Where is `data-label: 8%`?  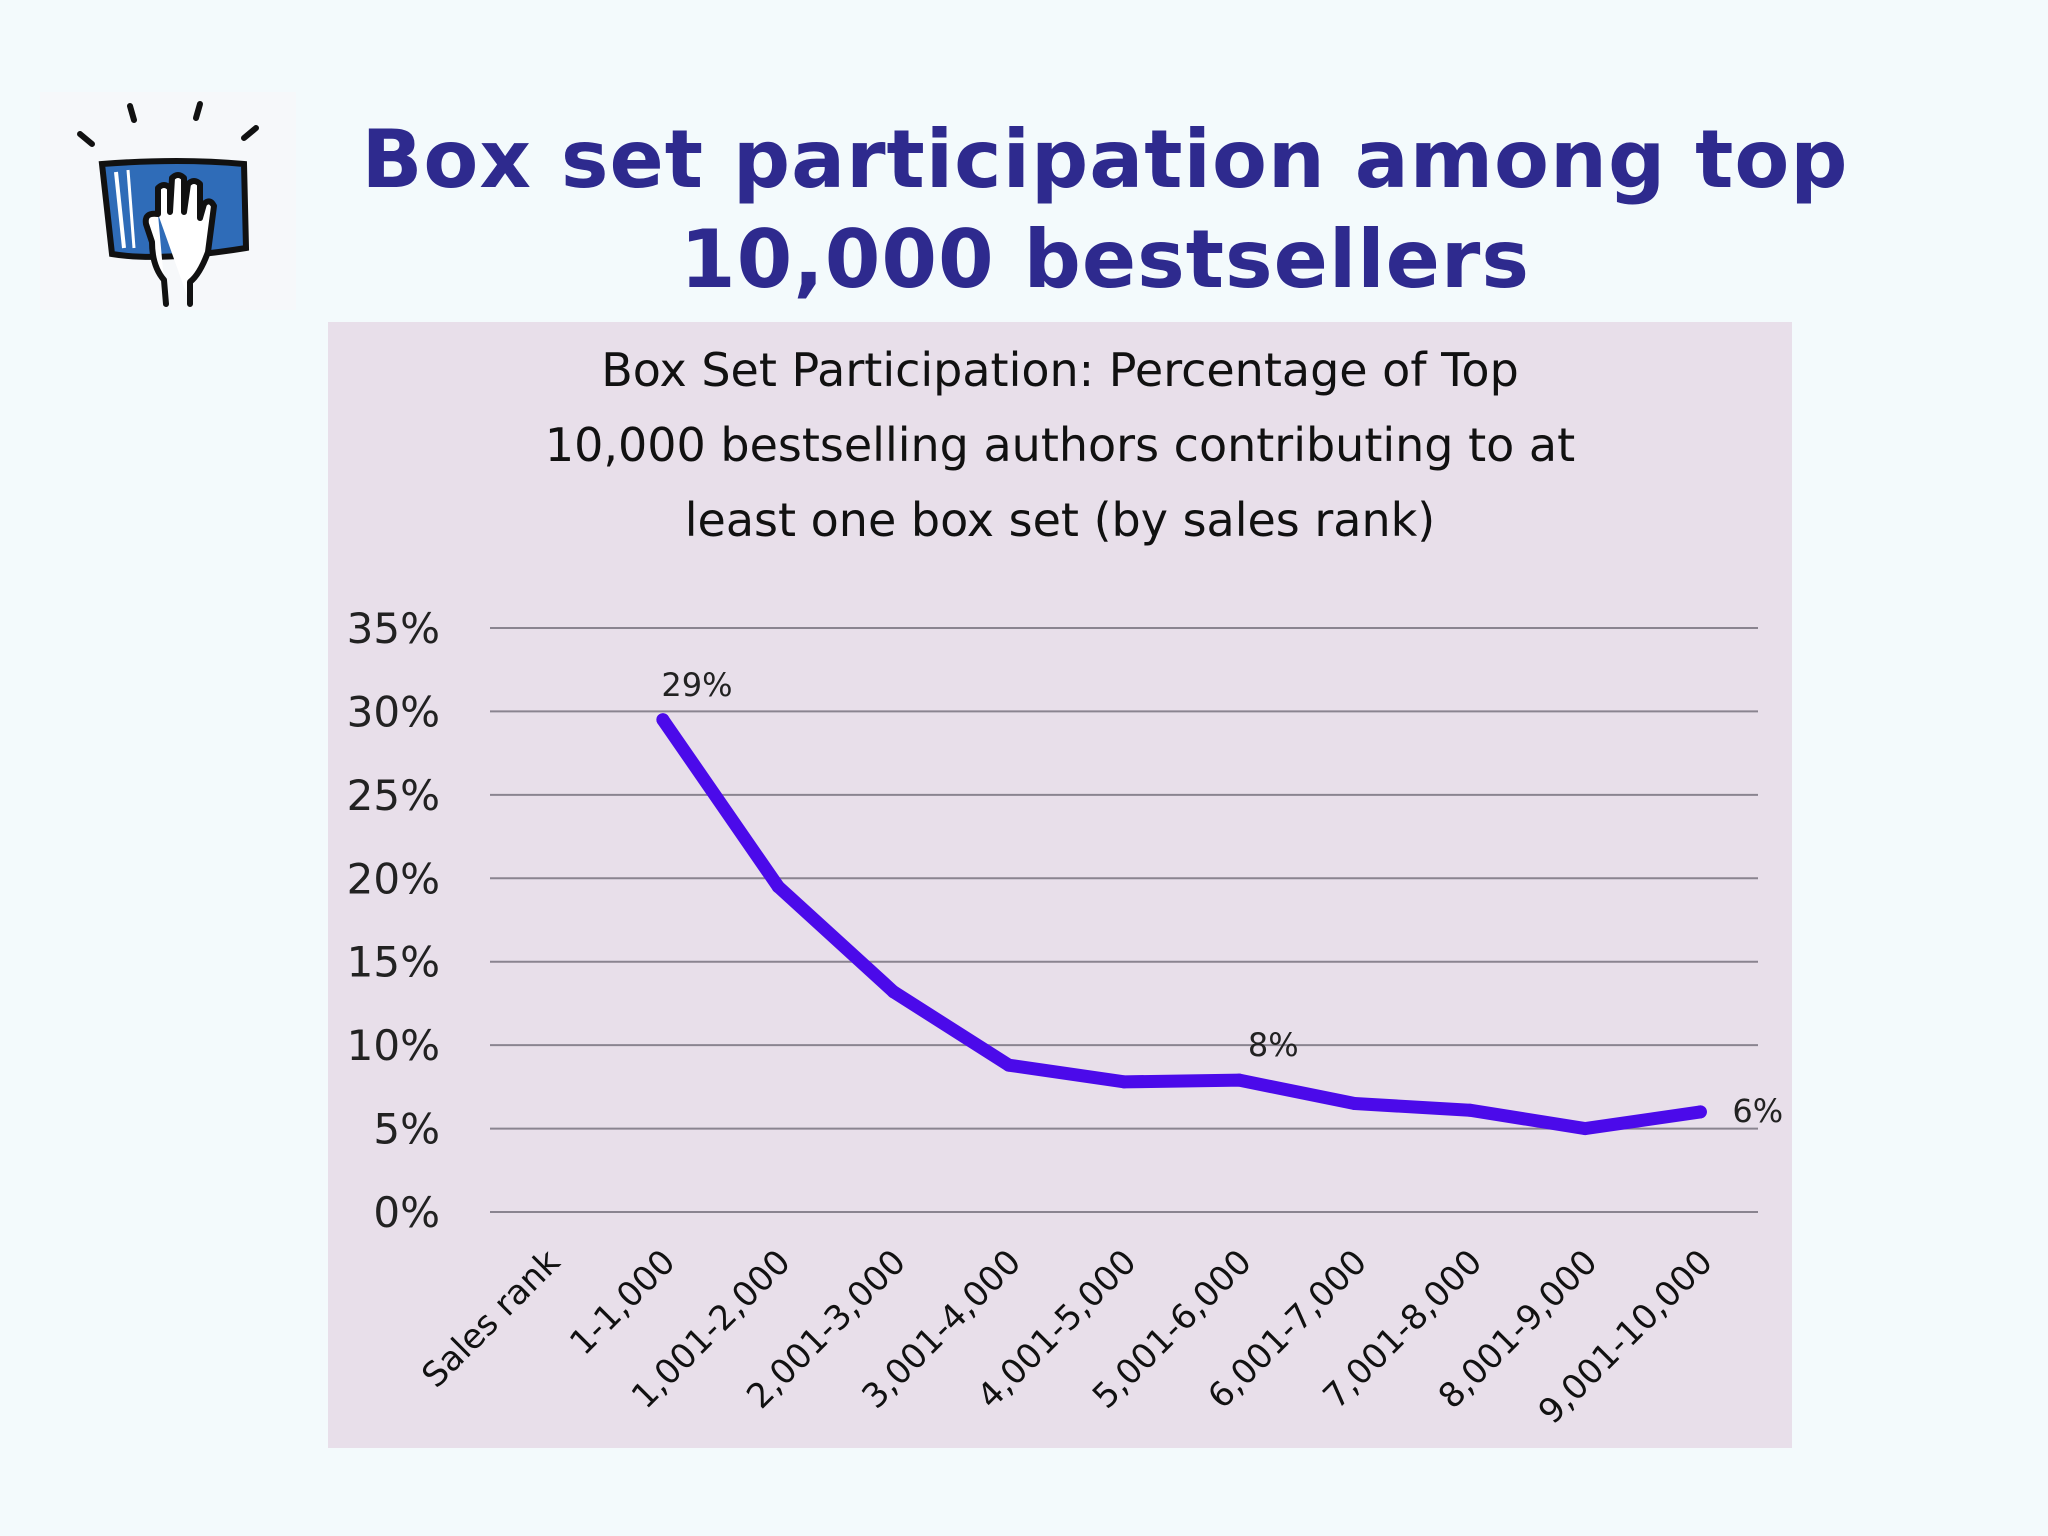 data-label: 8% is located at coordinates (1273, 1045).